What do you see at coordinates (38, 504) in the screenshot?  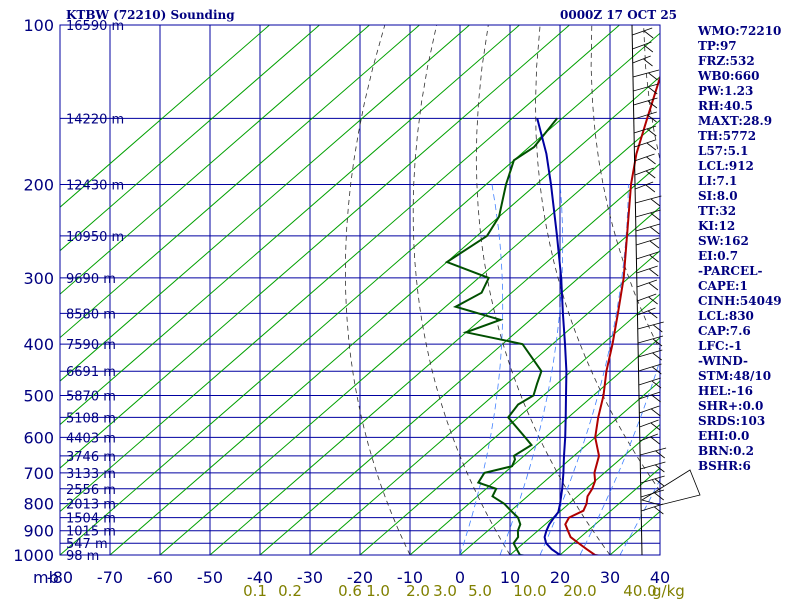 I see `pressure-tick-label: 800` at bounding box center [38, 504].